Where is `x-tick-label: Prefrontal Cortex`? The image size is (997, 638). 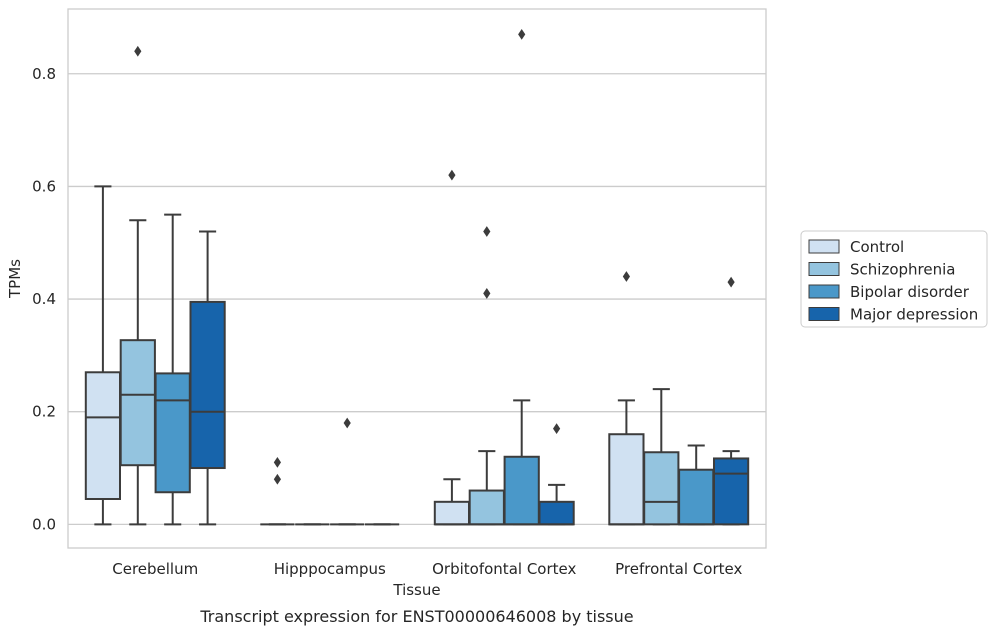 x-tick-label: Prefrontal Cortex is located at coordinates (678, 569).